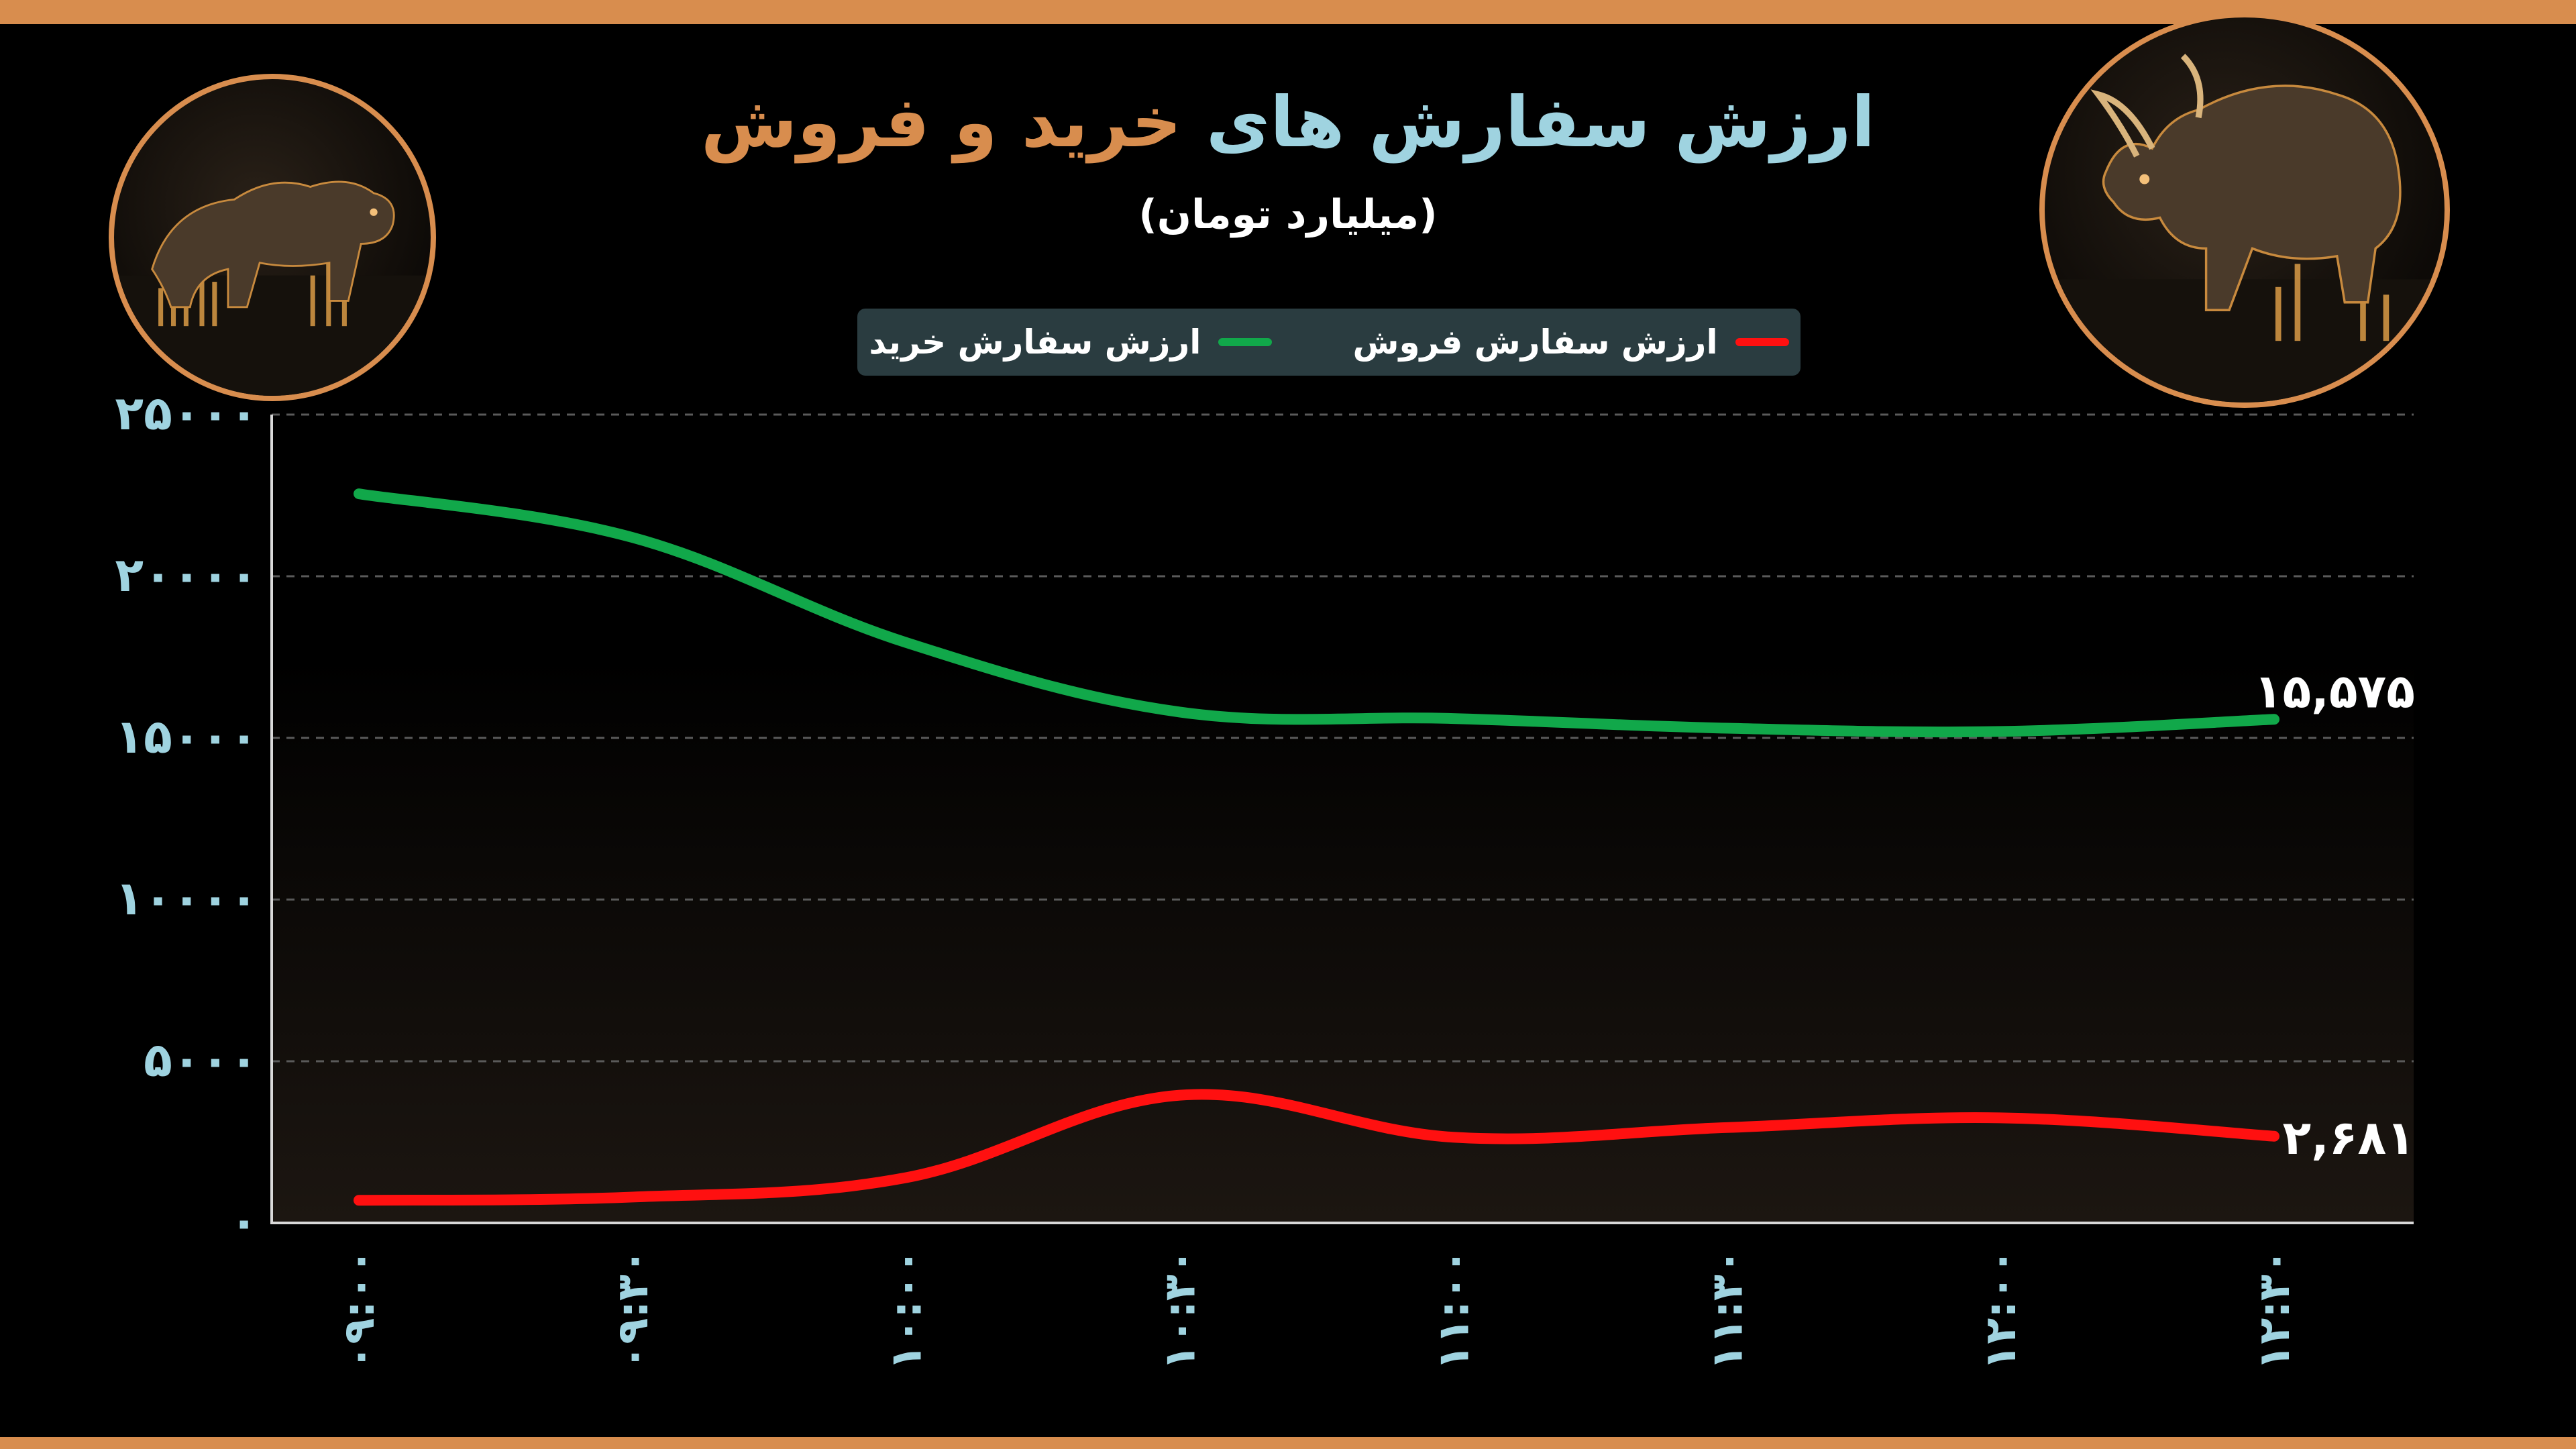 This screenshot has height=1449, width=2576. Describe the element at coordinates (1316, 1147) in the screenshot. I see `sell-series-line` at that location.